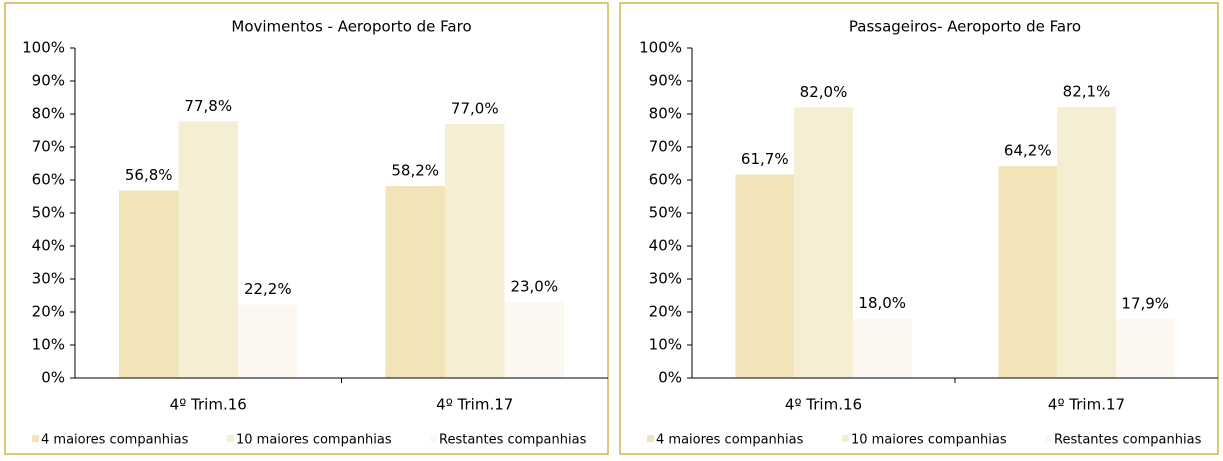  Describe the element at coordinates (534, 287) in the screenshot. I see `data-label: 23,0%` at that location.